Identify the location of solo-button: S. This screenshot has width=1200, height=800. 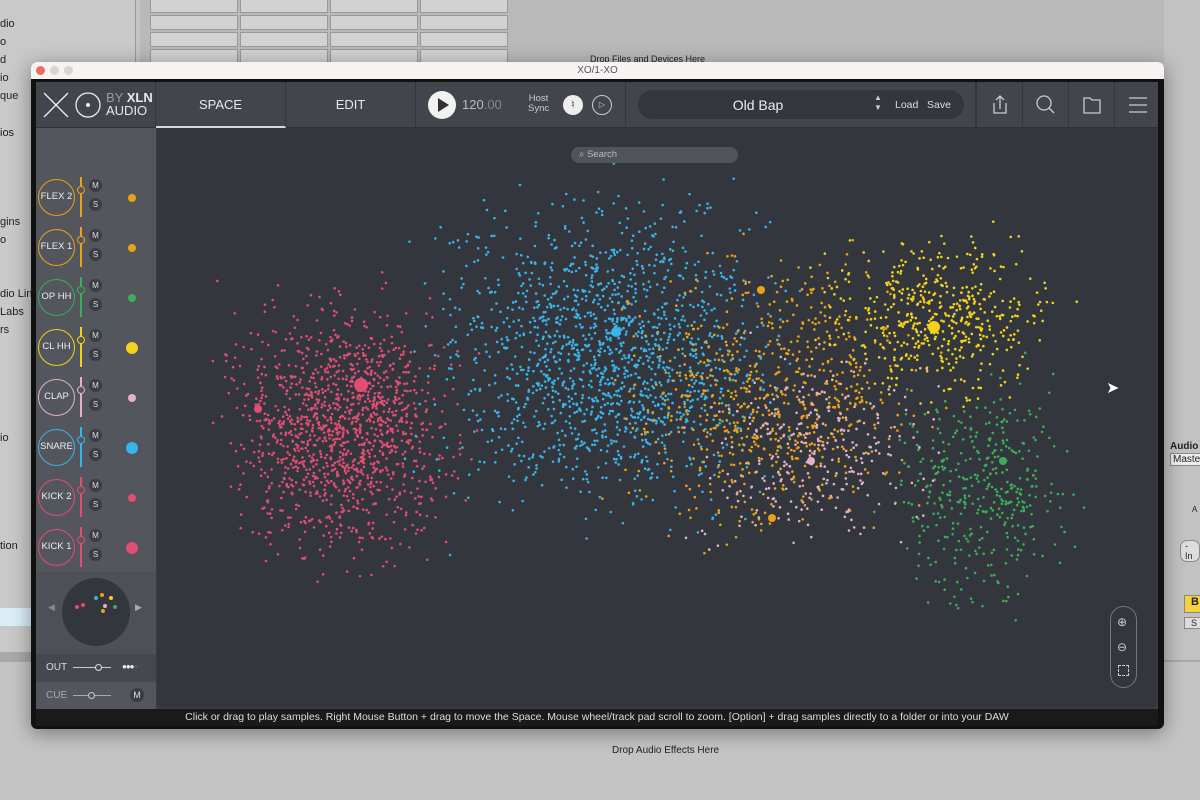
(95, 504).